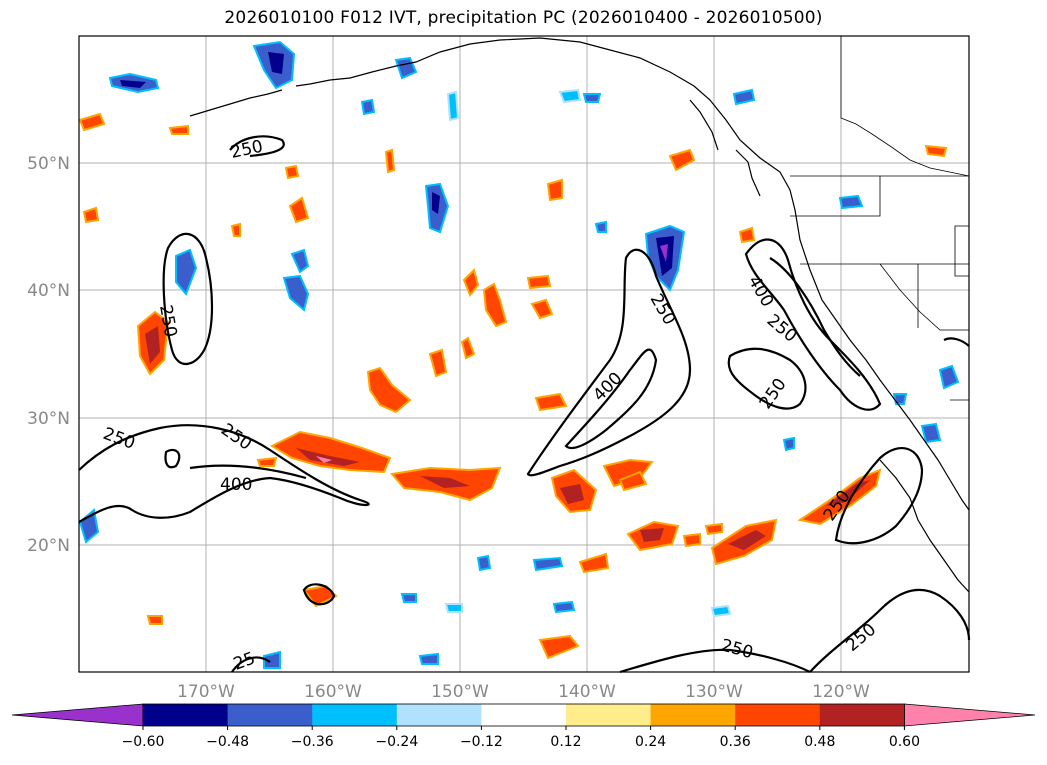  I want to click on contour-label: 400, so click(236, 485).